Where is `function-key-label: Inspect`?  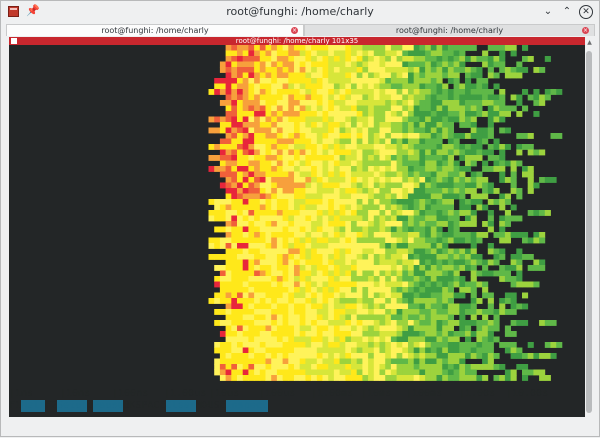
function-key-label: Inspect is located at coordinates (246, 406).